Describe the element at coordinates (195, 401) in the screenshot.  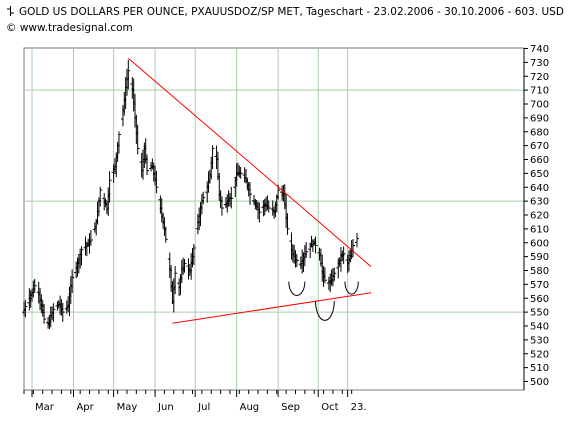
I see `x-axis: Mar Apr May Jun Jul Aug Sep Oct 23.` at that location.